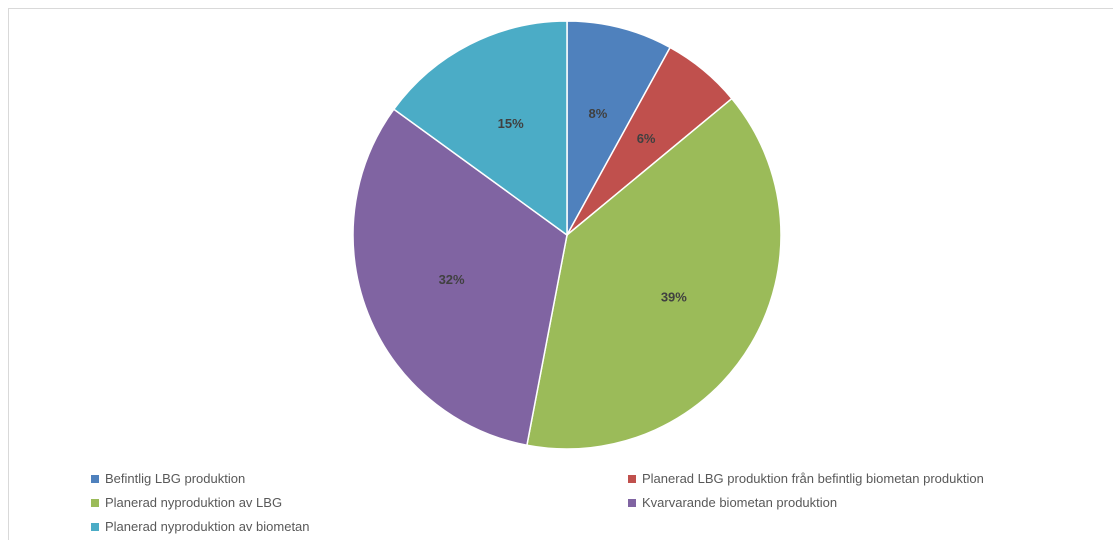 The width and height of the screenshot is (1115, 541). I want to click on pie-slice-nyproduktion-lbg, so click(654, 273).